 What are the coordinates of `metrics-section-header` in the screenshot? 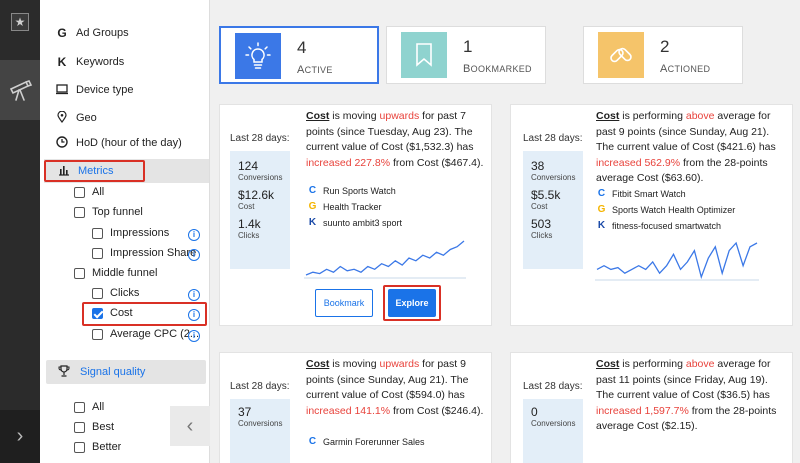 It's located at (126, 171).